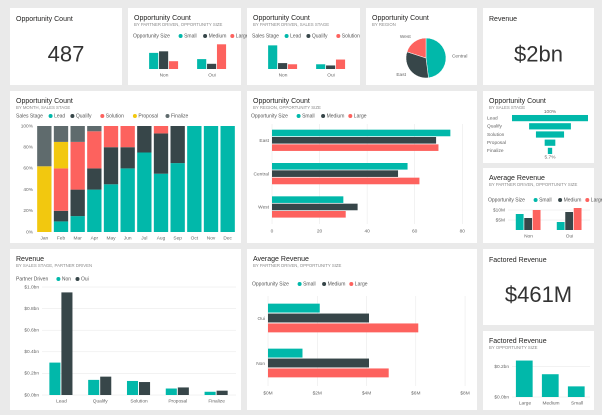 The image size is (602, 415). What do you see at coordinates (507, 107) in the screenshot?
I see `chart-subtitle: BY SALES STAGE` at bounding box center [507, 107].